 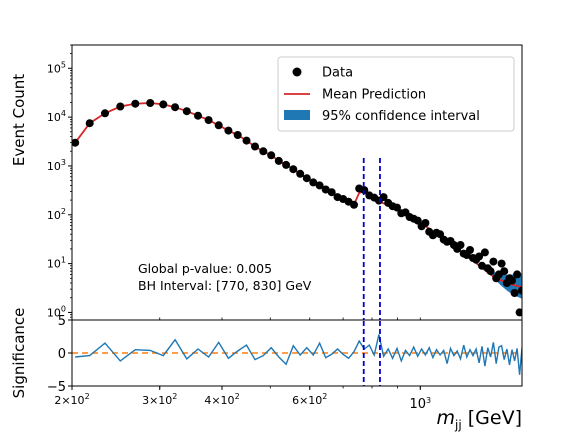 I want to click on annotation-global-pvalue: Global p-value: 0.005, so click(x=205, y=268).